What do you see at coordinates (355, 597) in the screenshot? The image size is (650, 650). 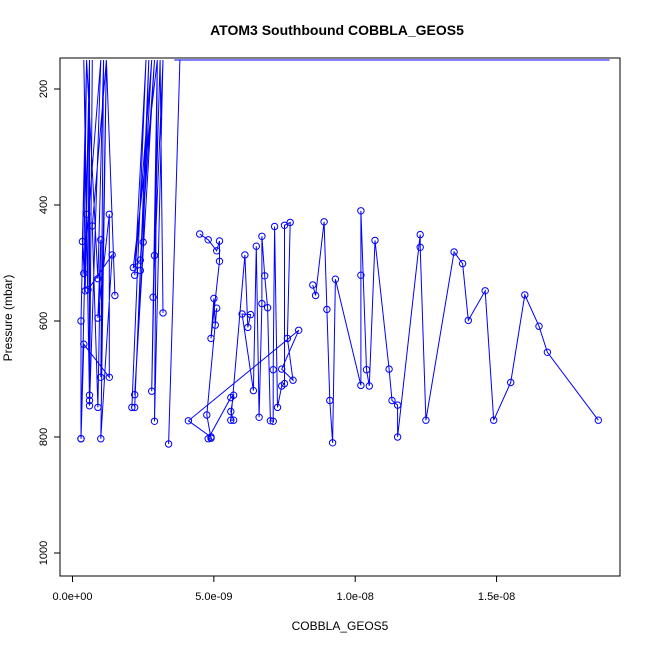 I see `x-tick-label: 1.0e-08` at bounding box center [355, 597].